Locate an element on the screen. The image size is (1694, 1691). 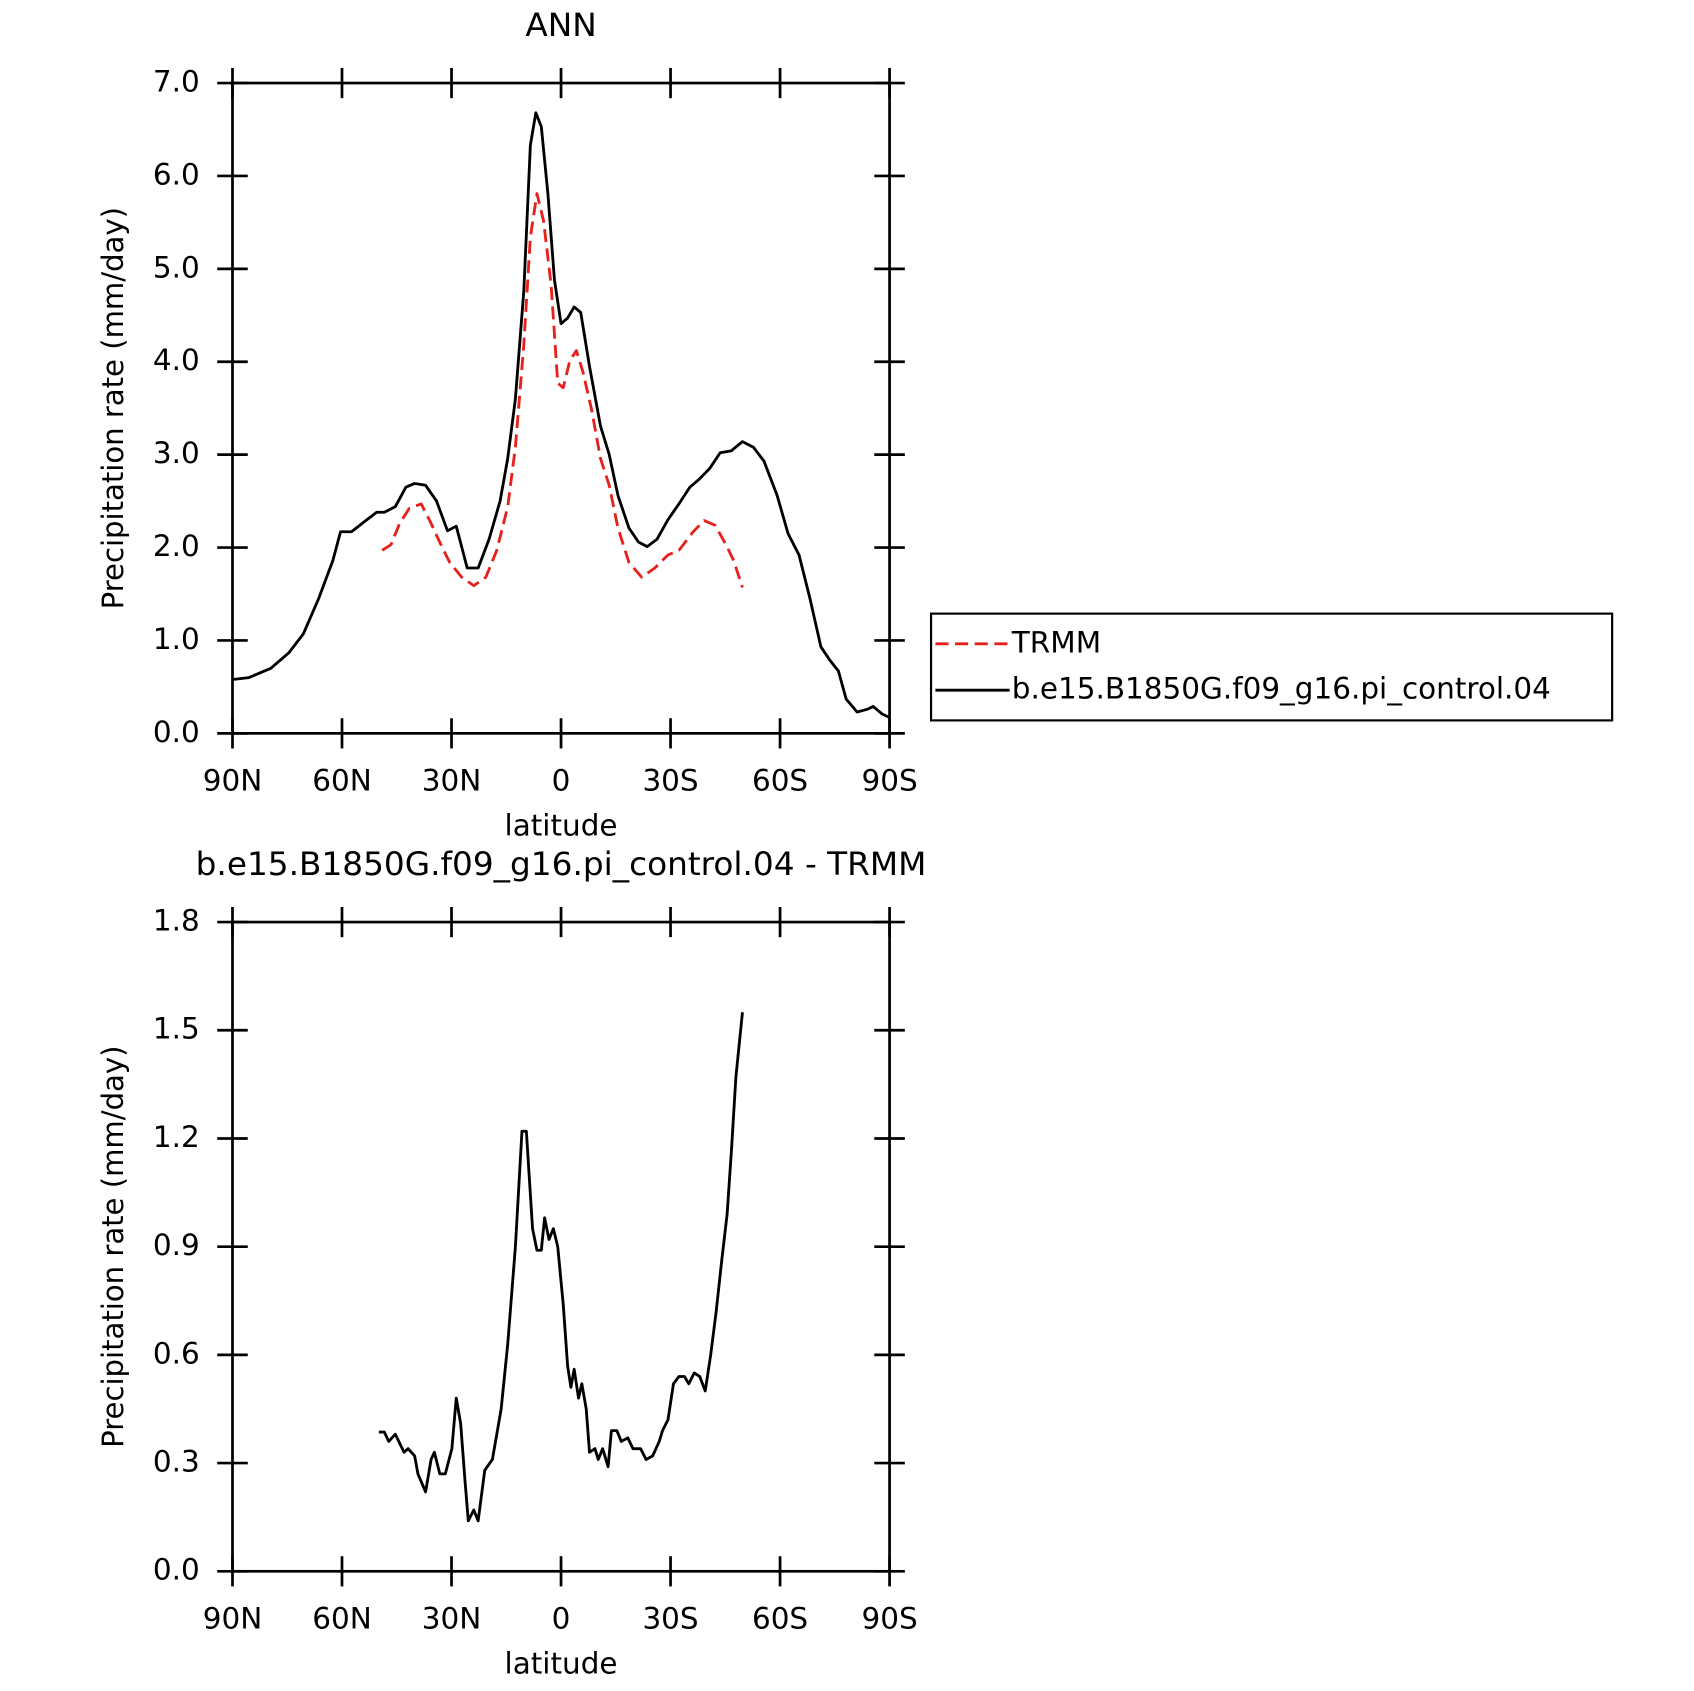
y-tick-label: 5.0 is located at coordinates (176, 267).